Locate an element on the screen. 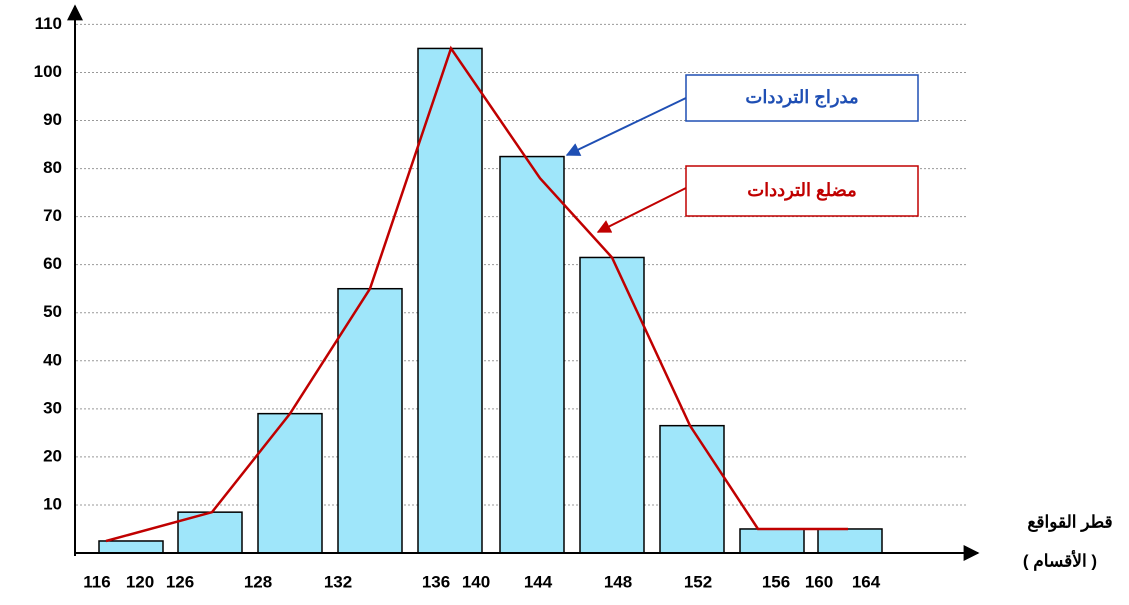 The width and height of the screenshot is (1129, 605). y-tick-label: 50 is located at coordinates (52, 311).